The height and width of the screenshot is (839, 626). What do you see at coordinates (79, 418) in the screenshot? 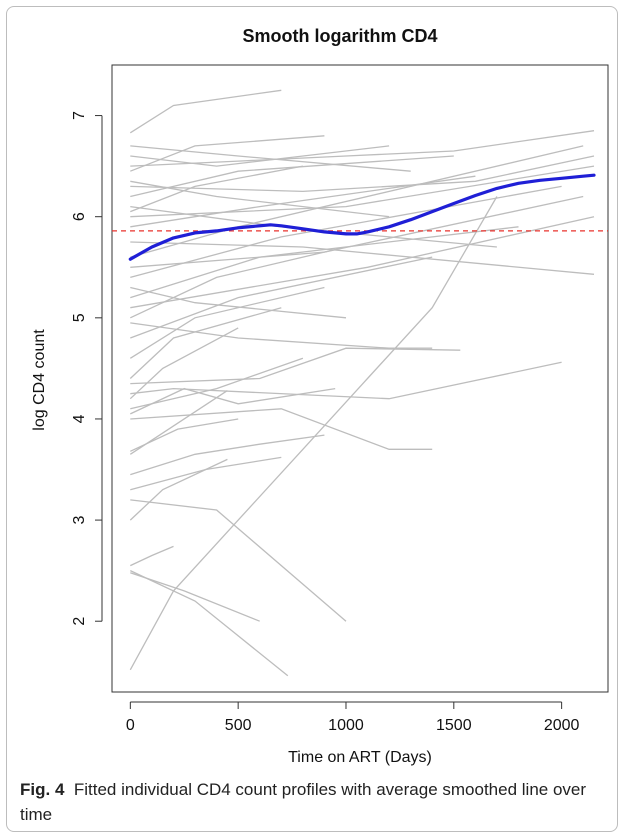
I see `y-tick-label: 4` at bounding box center [79, 418].